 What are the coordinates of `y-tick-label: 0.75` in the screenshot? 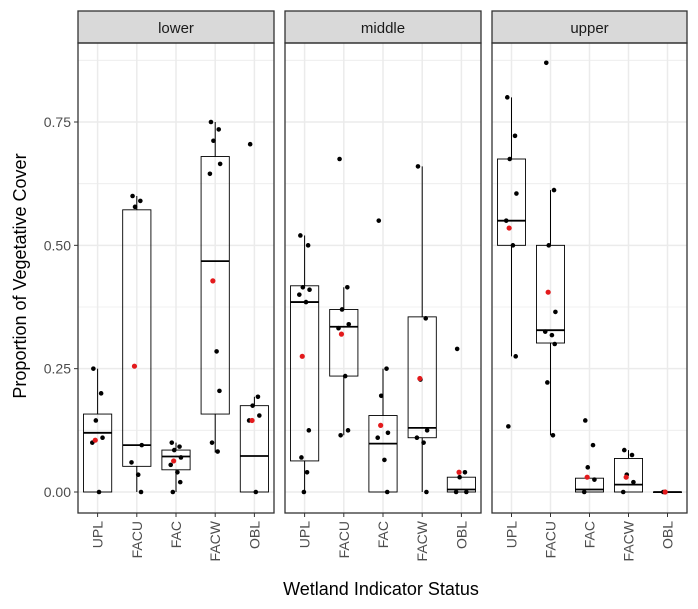 It's located at (57, 122).